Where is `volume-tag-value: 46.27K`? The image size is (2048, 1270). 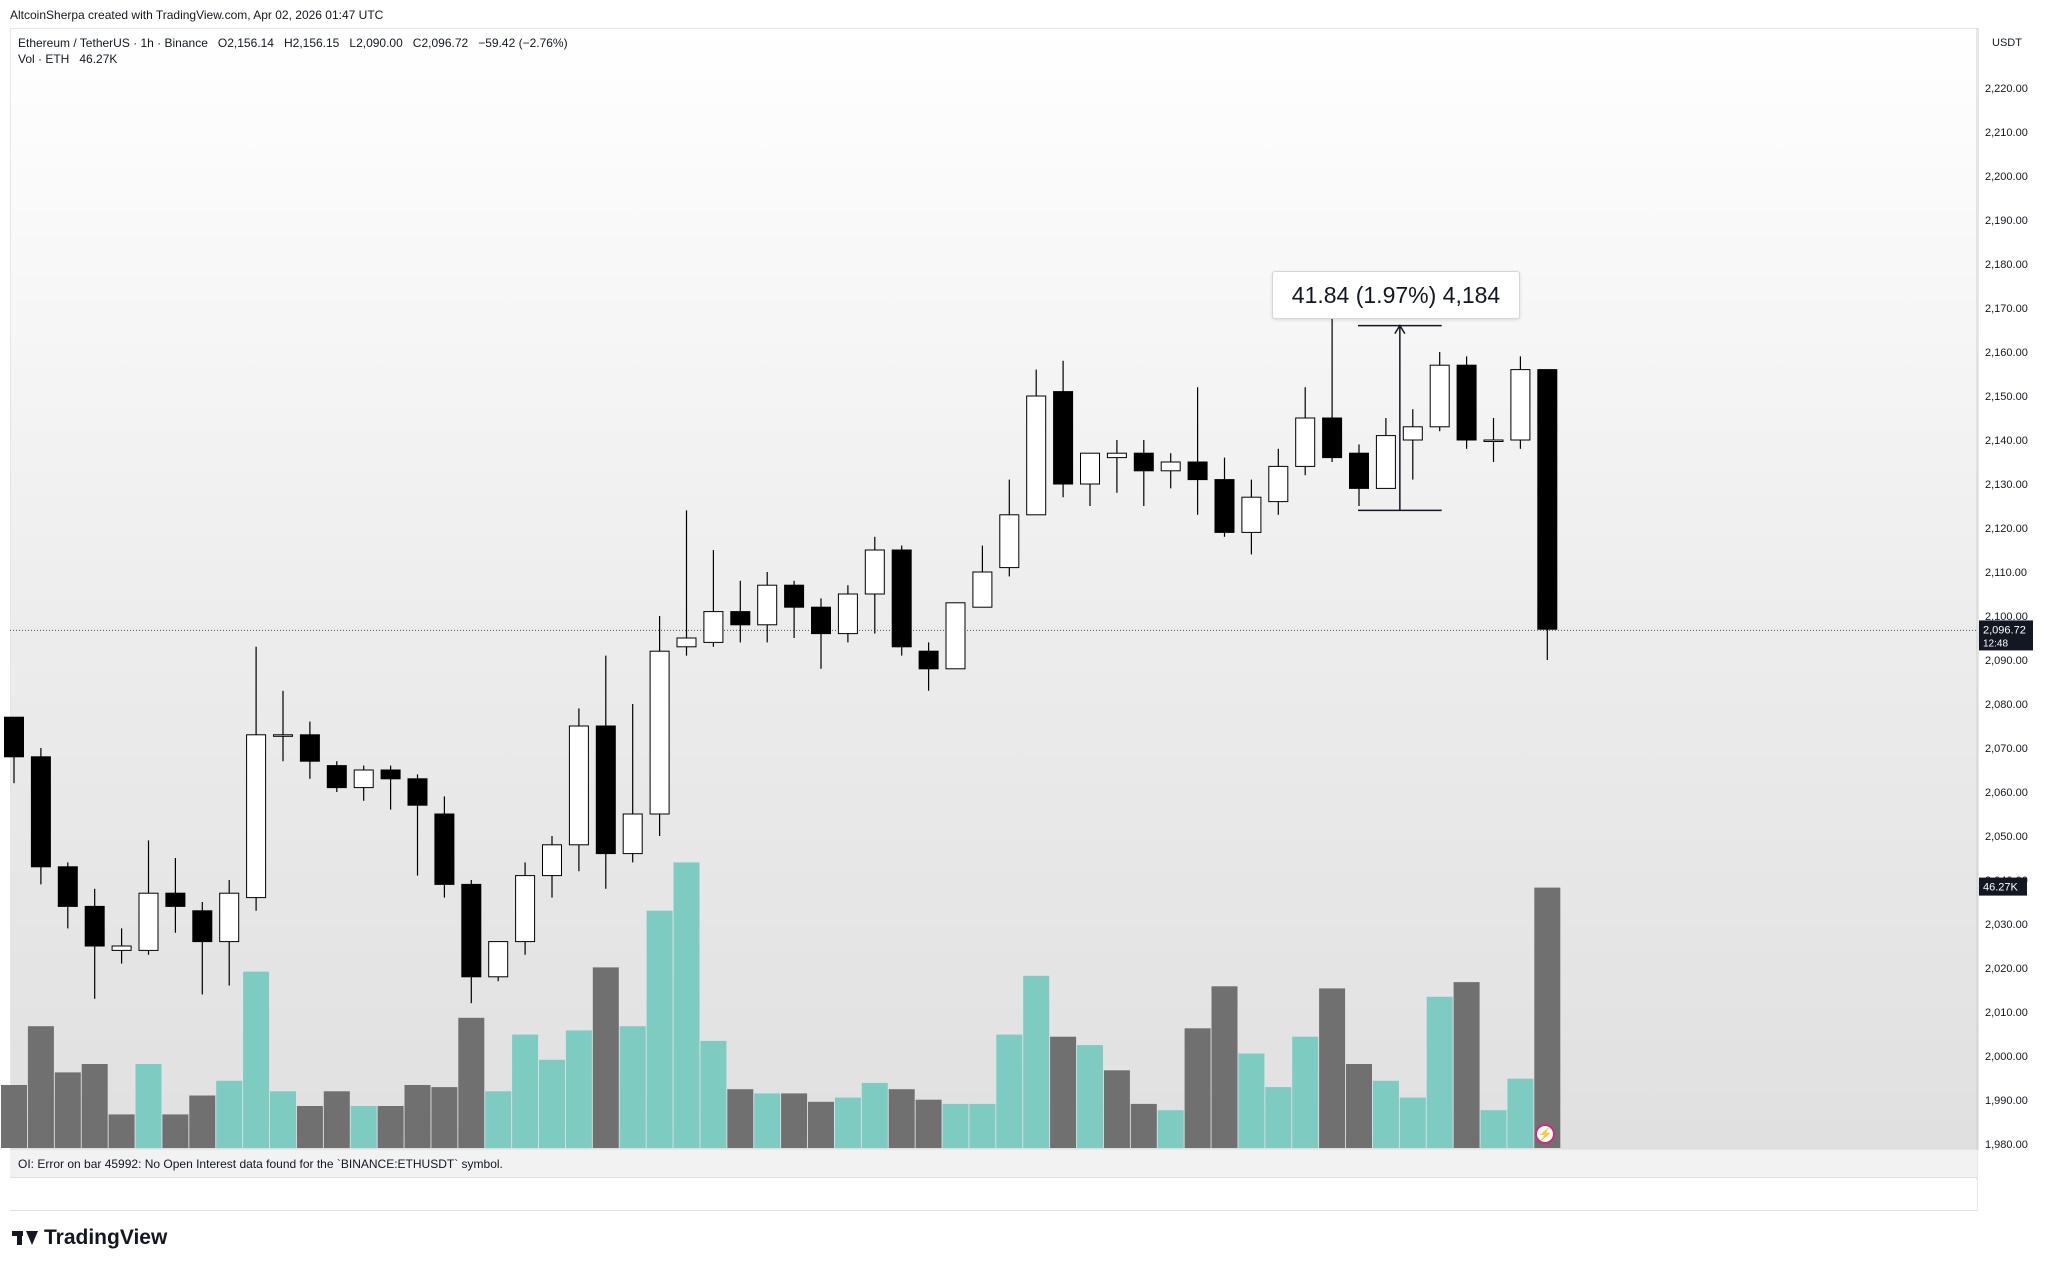 volume-tag-value: 46.27K is located at coordinates (2001, 888).